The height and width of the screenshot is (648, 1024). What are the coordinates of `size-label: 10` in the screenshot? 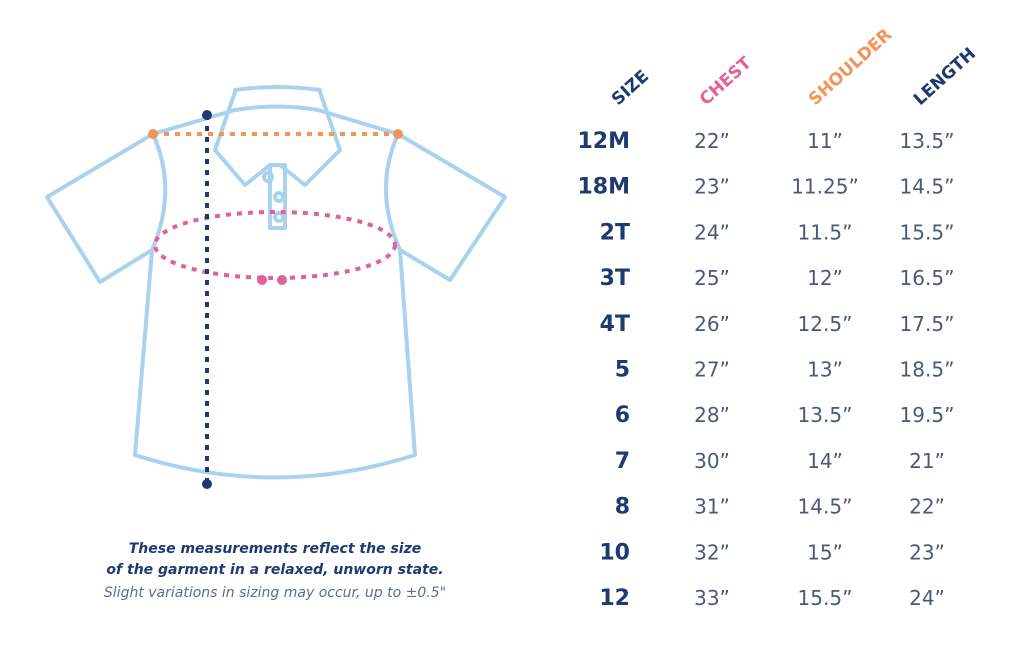 It's located at (614, 552).